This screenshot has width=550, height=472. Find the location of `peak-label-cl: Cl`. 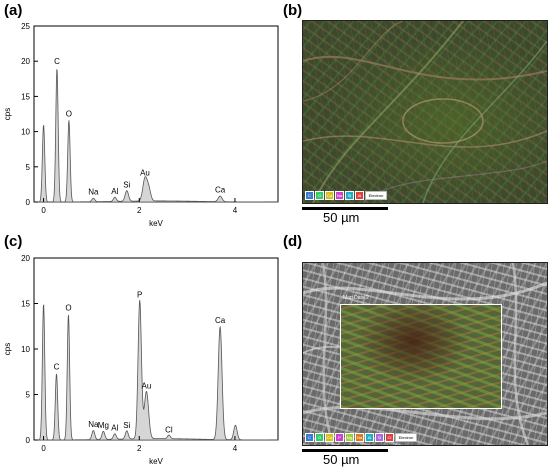

peak-label-cl: Cl is located at coordinates (169, 429).